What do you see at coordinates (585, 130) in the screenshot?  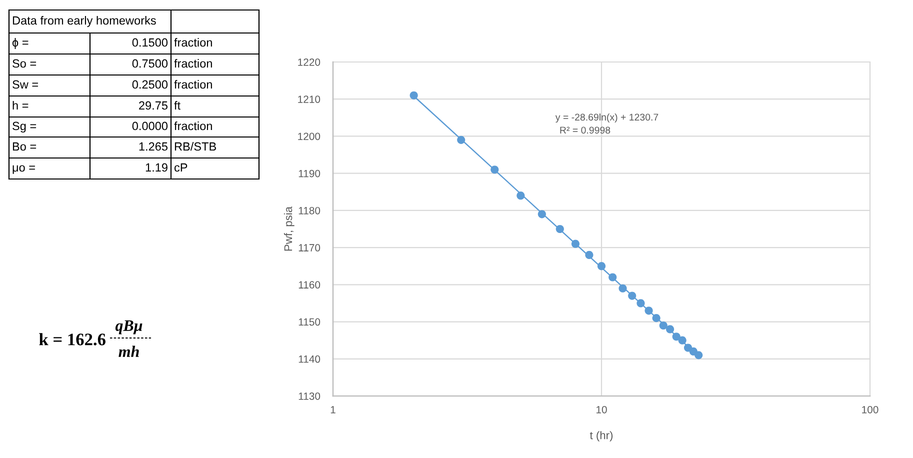 I see `annotation: R² = 0.9998` at bounding box center [585, 130].